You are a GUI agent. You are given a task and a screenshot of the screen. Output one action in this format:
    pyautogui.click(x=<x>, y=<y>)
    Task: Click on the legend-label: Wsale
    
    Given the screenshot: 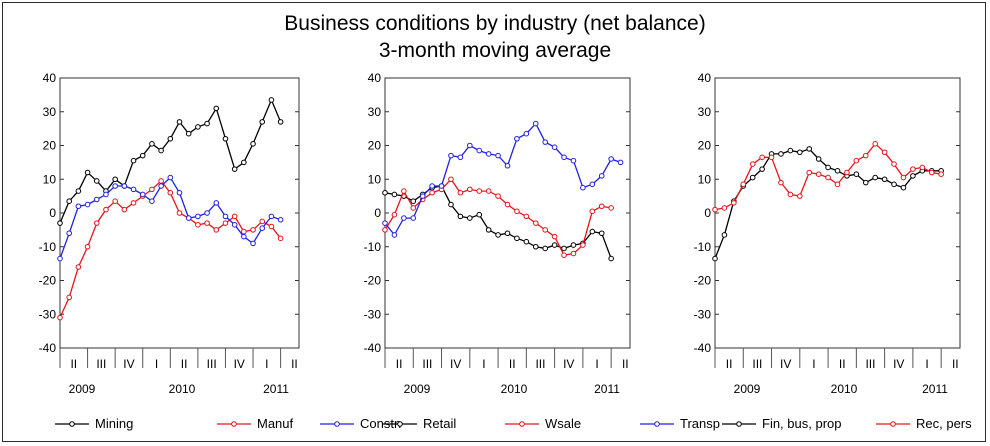 What is the action you would take?
    pyautogui.click(x=563, y=423)
    